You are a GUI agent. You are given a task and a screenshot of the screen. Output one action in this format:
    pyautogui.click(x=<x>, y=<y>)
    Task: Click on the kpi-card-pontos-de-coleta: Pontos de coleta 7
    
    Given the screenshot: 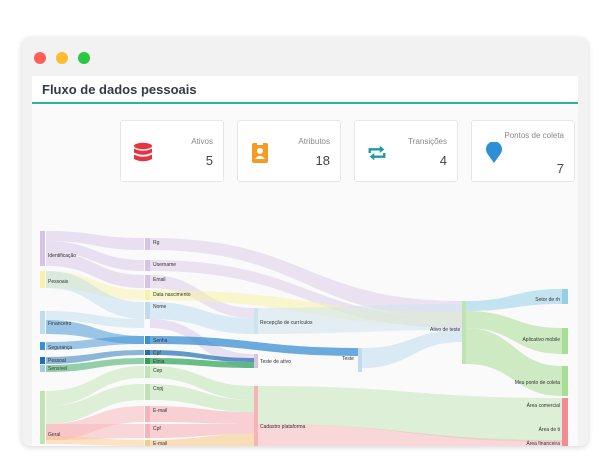 What is the action you would take?
    pyautogui.click(x=523, y=151)
    